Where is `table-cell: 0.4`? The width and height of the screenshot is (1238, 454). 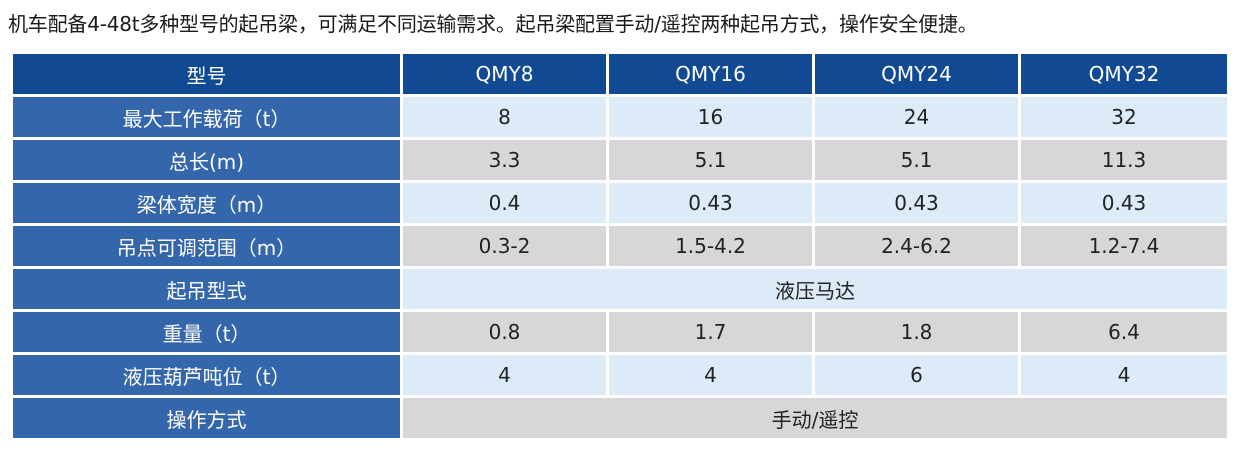
table-cell: 0.4 is located at coordinates (506, 204).